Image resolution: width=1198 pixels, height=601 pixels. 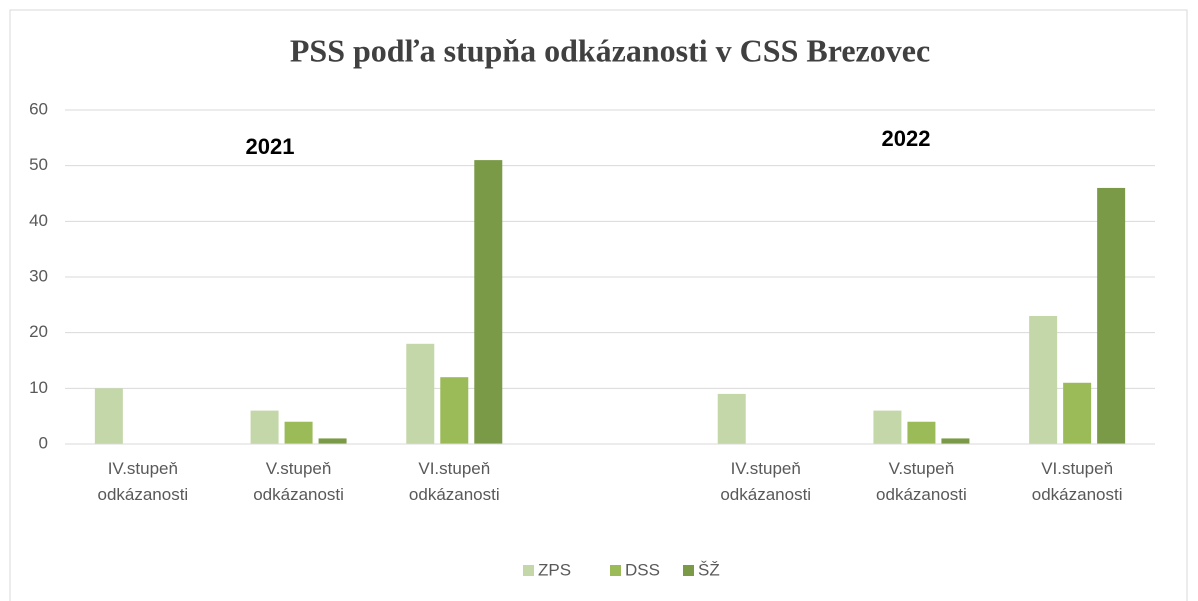 What do you see at coordinates (906, 138) in the screenshot?
I see `annotation: 2022` at bounding box center [906, 138].